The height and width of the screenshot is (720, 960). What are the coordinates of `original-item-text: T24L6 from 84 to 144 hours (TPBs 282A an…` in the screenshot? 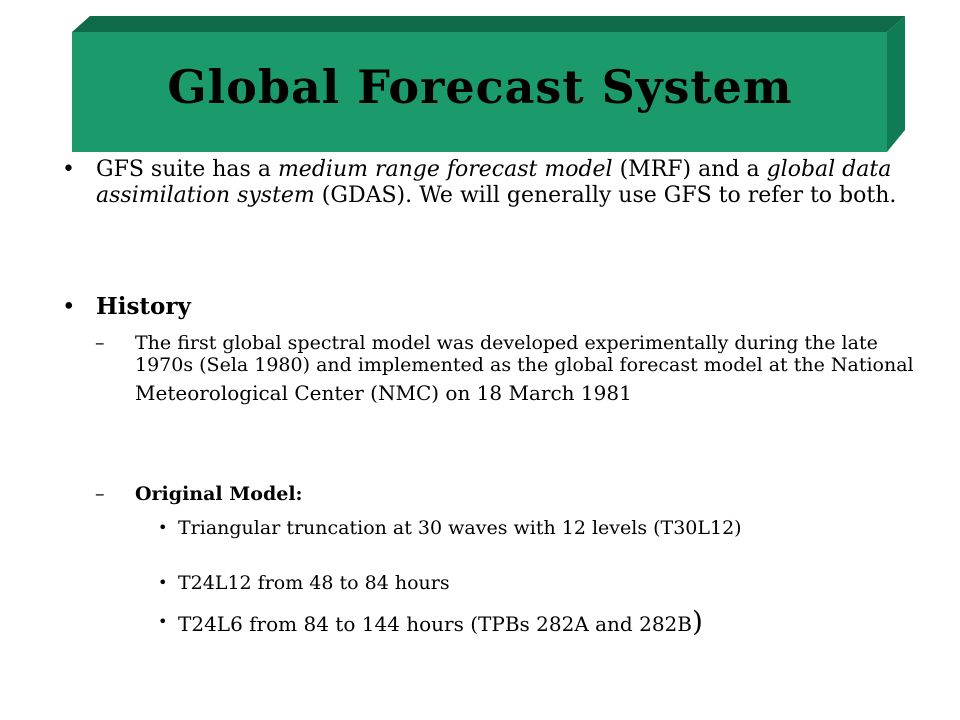 It's located at (528, 622).